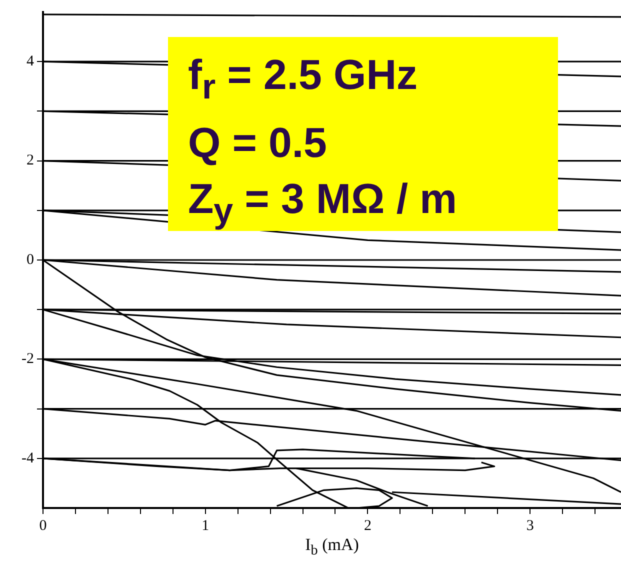 The height and width of the screenshot is (562, 621). Describe the element at coordinates (30, 62) in the screenshot. I see `y-tick-label: 4` at that location.